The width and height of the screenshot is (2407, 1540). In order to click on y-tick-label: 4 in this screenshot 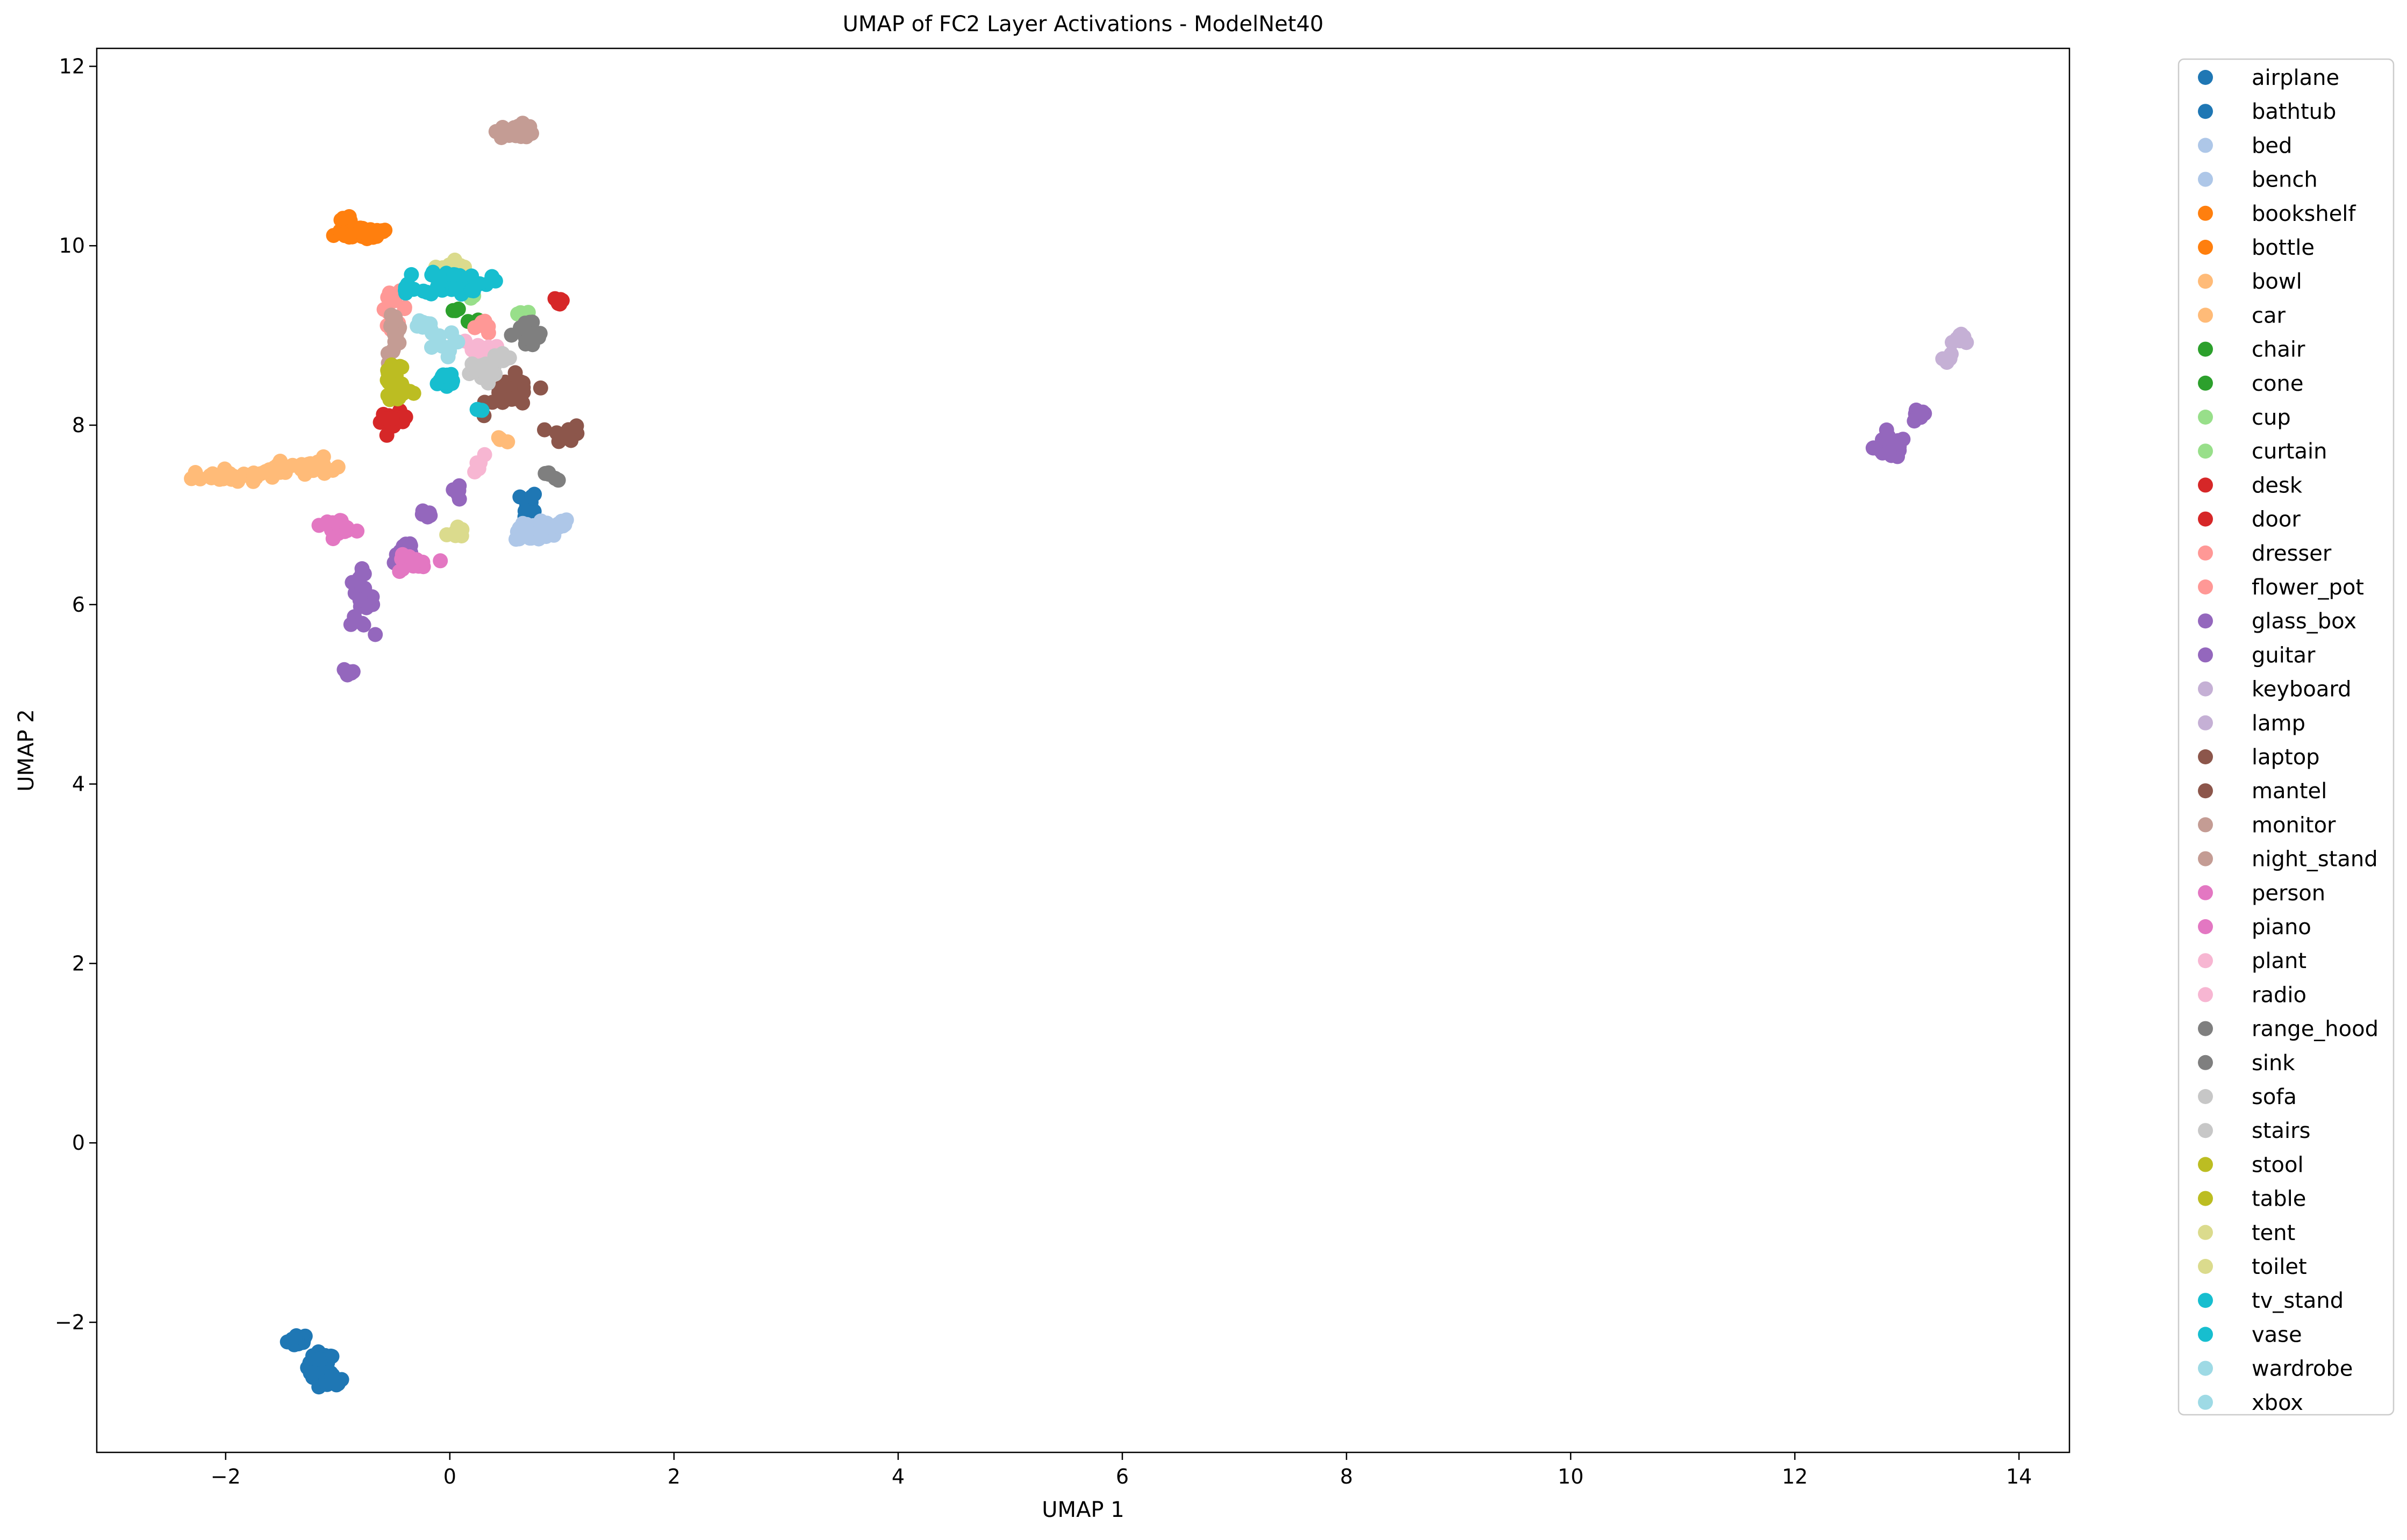, I will do `click(78, 784)`.